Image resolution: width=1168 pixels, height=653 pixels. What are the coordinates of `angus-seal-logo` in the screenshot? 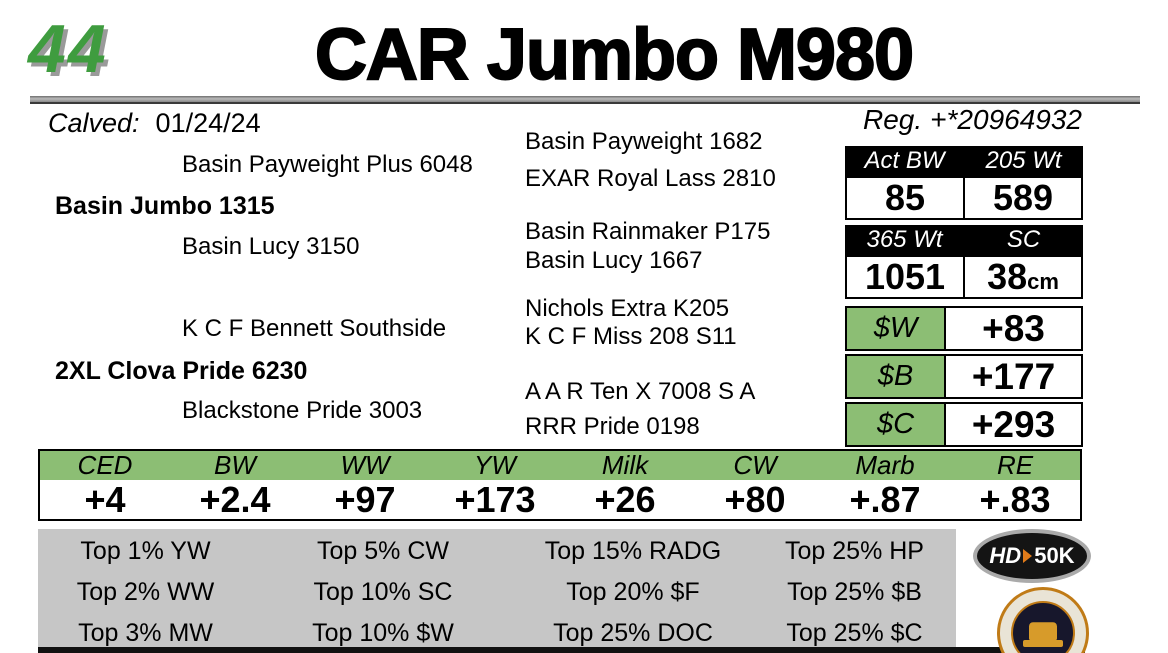 It's located at (1043, 620).